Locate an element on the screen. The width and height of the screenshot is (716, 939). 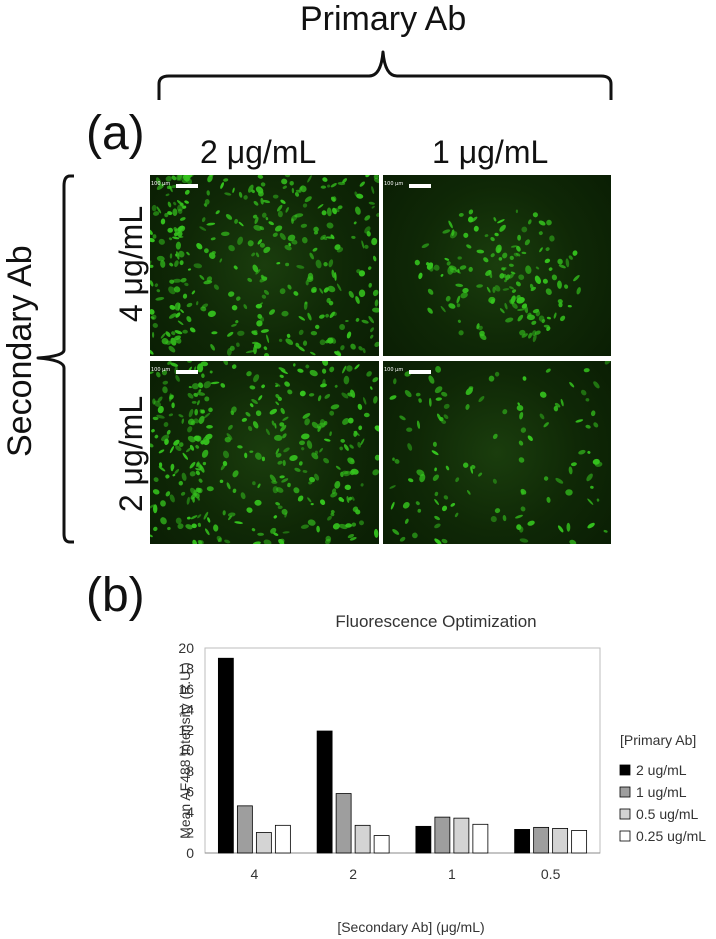
micrograph-sec4-prim2: 100 μm is located at coordinates (264, 265).